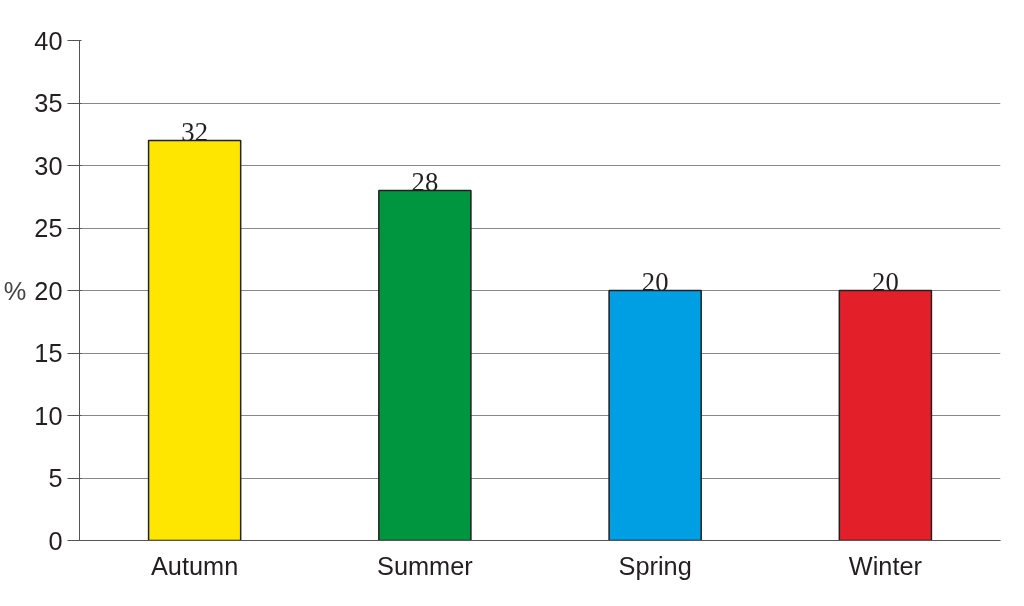 The width and height of the screenshot is (1024, 606). Describe the element at coordinates (425, 565) in the screenshot. I see `x-tick-label: Summer` at that location.